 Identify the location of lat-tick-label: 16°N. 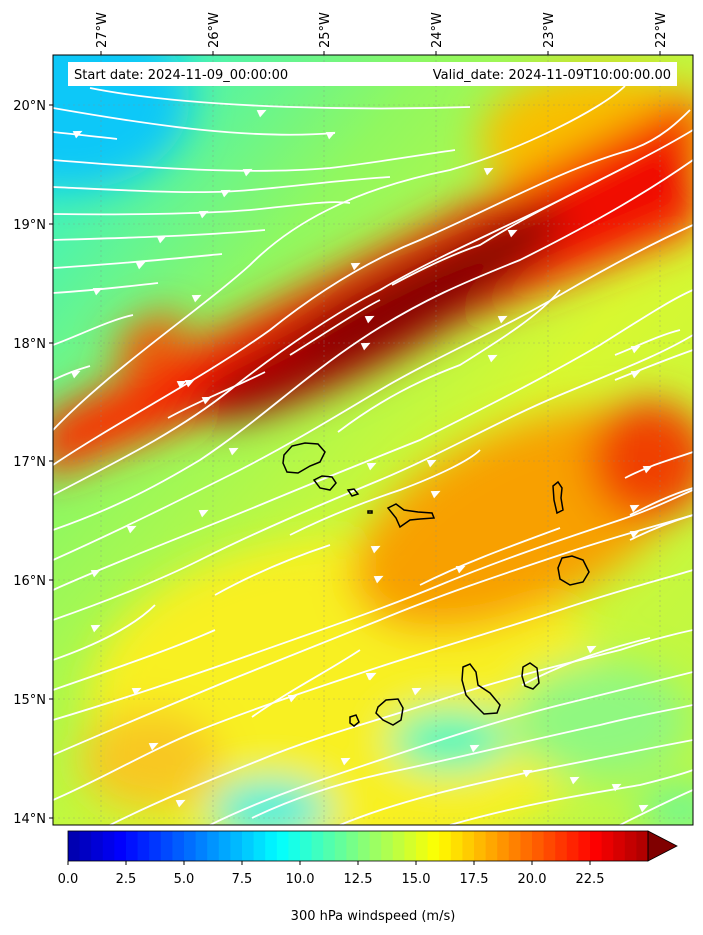
(29, 581).